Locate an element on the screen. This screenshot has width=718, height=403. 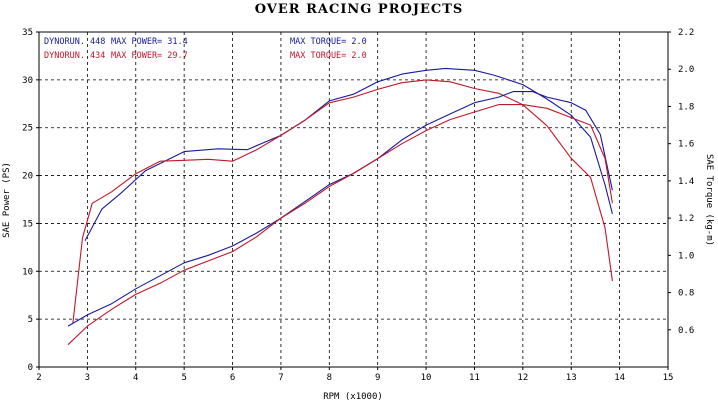
x-tick-label: 10 is located at coordinates (426, 378).